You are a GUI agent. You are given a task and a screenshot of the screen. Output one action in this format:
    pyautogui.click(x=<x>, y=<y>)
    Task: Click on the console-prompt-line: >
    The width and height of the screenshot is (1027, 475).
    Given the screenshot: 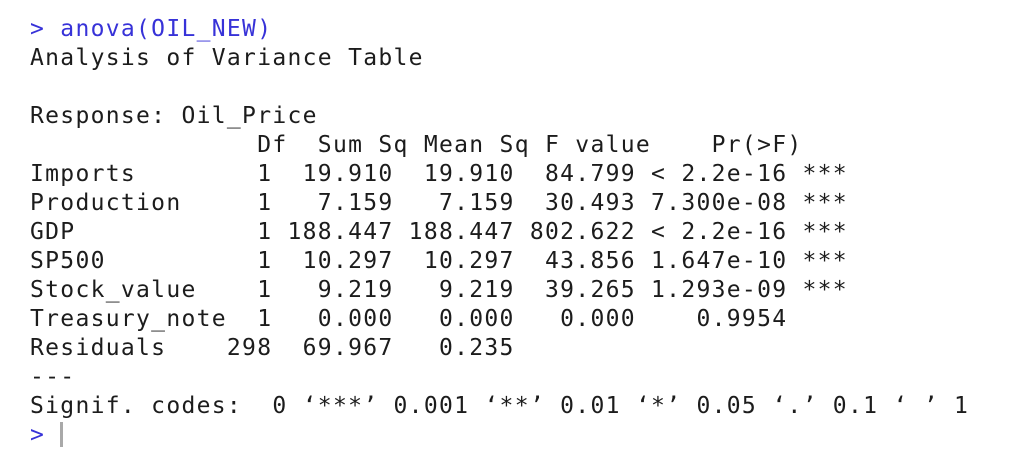 What is the action you would take?
    pyautogui.click(x=523, y=435)
    